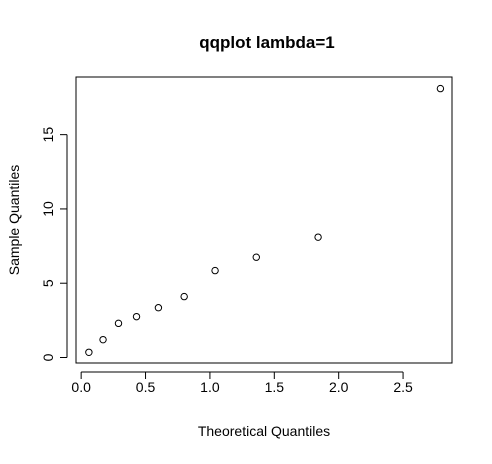 The image size is (492, 464). Describe the element at coordinates (275, 387) in the screenshot. I see `x-tick-label: 1.5` at that location.